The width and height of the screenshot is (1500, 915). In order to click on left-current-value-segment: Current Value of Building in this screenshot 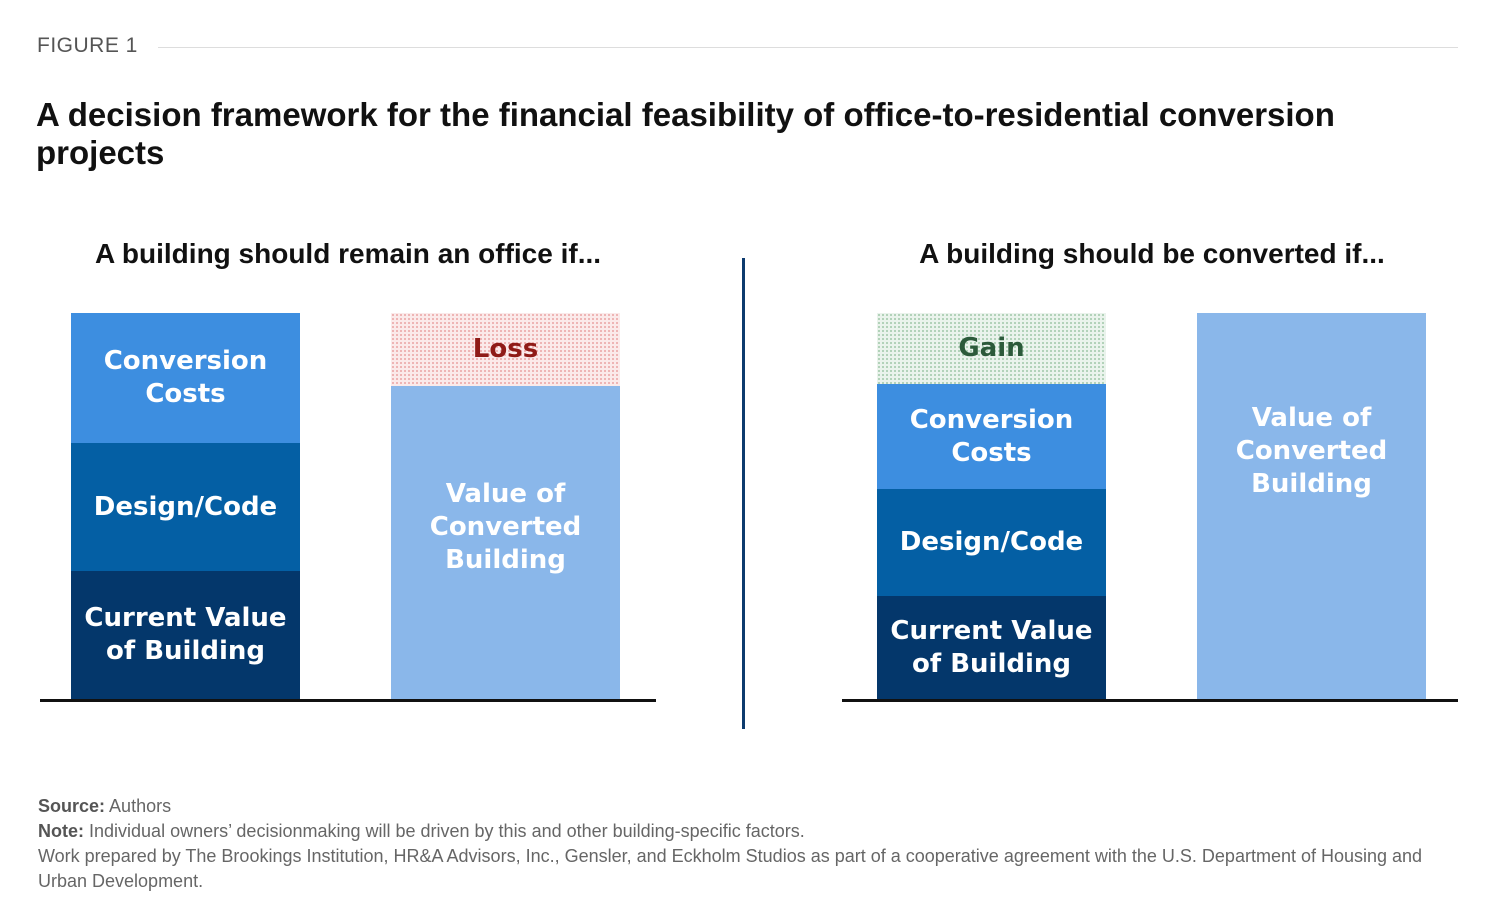, I will do `click(185, 635)`.